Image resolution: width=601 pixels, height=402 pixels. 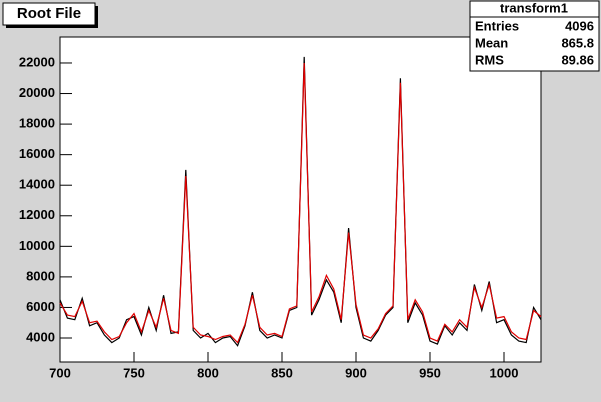 What do you see at coordinates (489, 59) in the screenshot?
I see `stats-label: RMS` at bounding box center [489, 59].